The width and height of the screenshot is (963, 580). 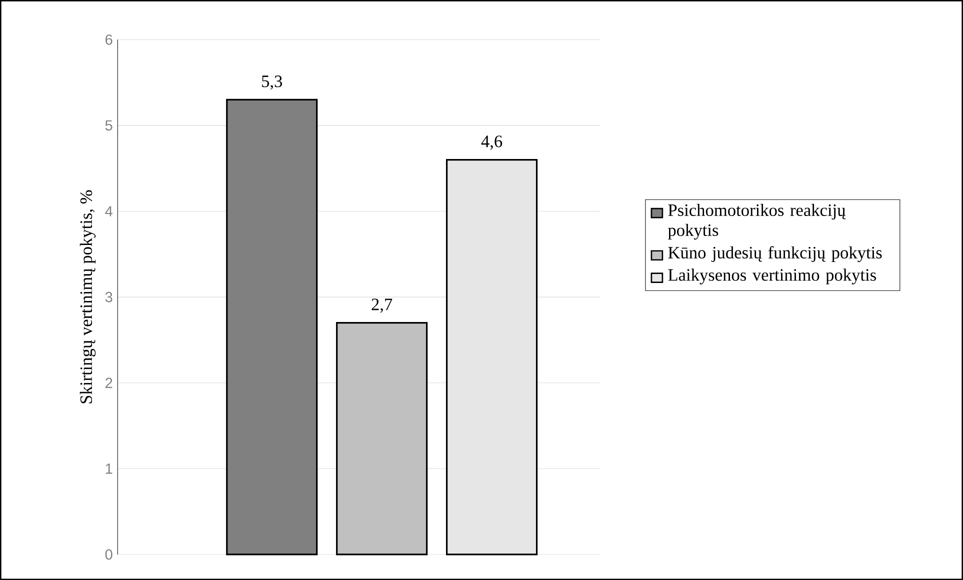 What do you see at coordinates (491, 143) in the screenshot?
I see `data-label: 4,6` at bounding box center [491, 143].